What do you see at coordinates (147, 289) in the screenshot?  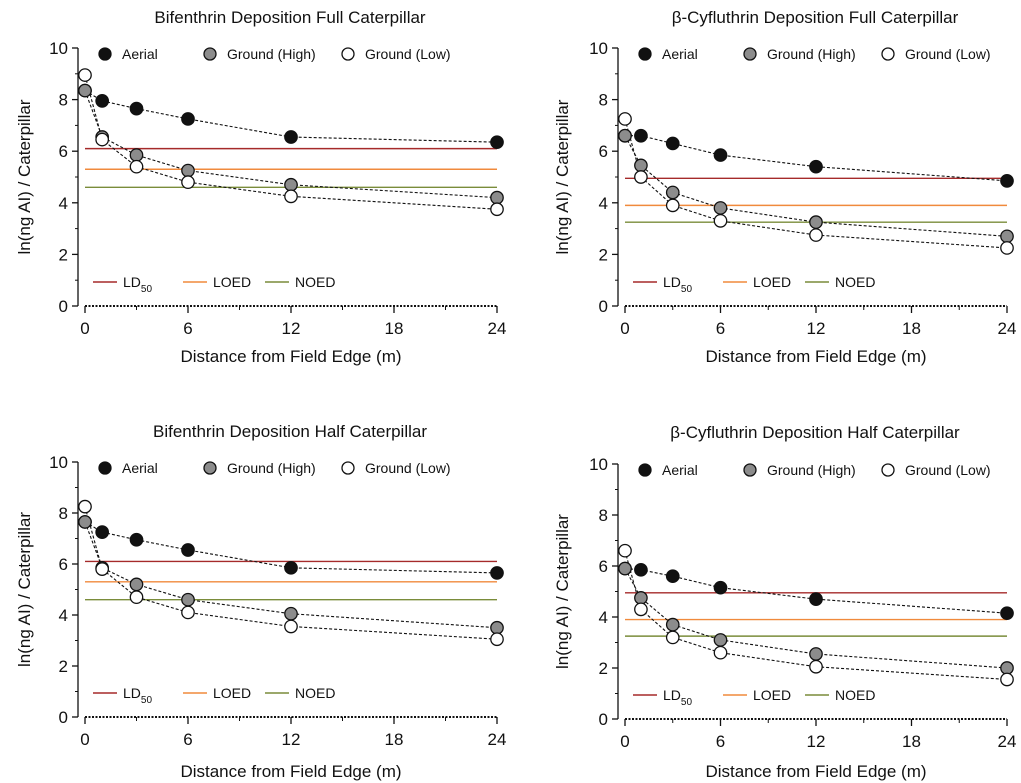 I see `ref-legend-label-sub: 50` at bounding box center [147, 289].